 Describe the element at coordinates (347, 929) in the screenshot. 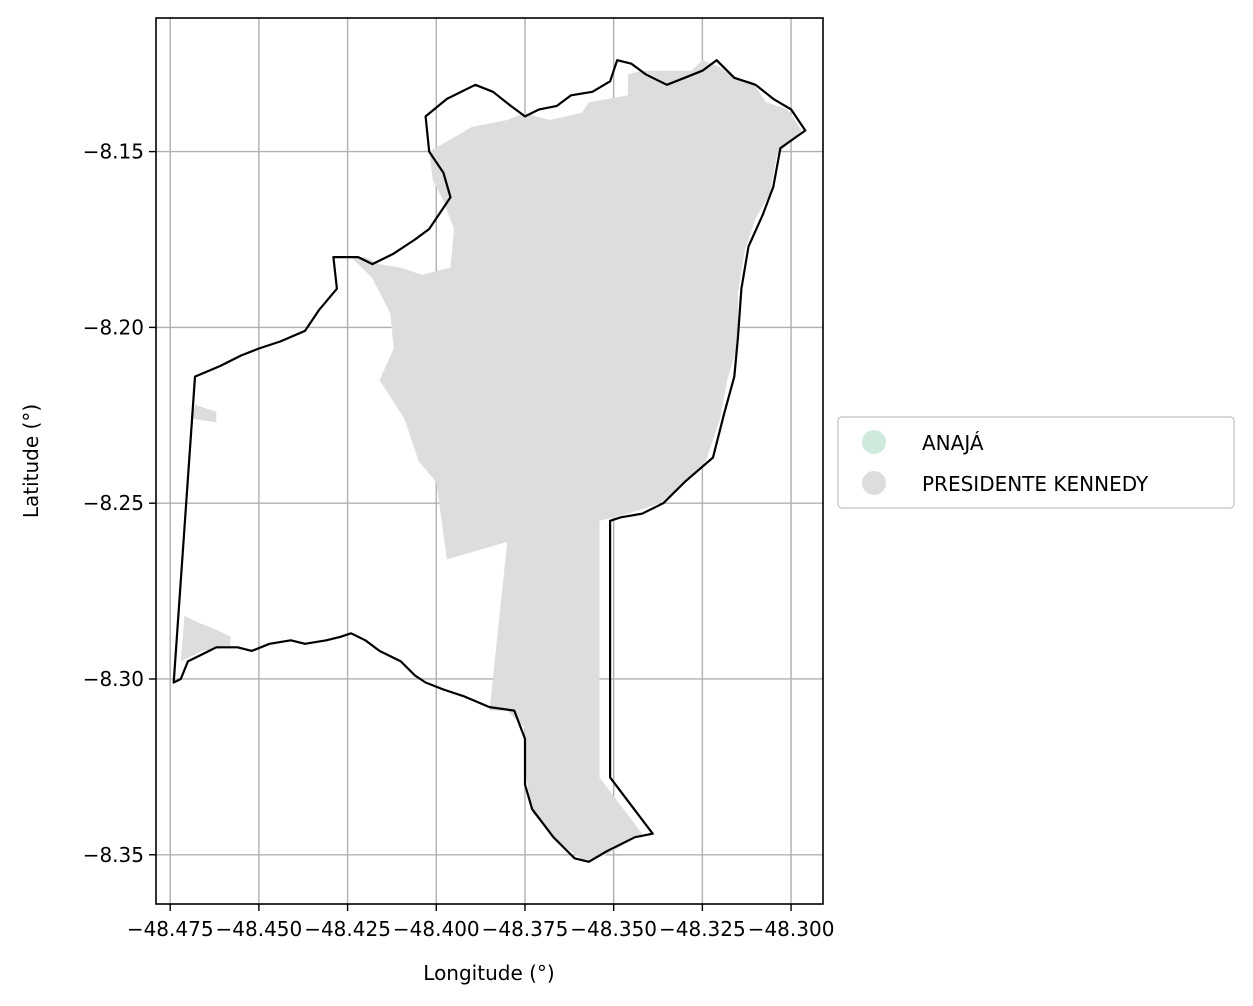

I see `x-tick-label: −48.425` at that location.